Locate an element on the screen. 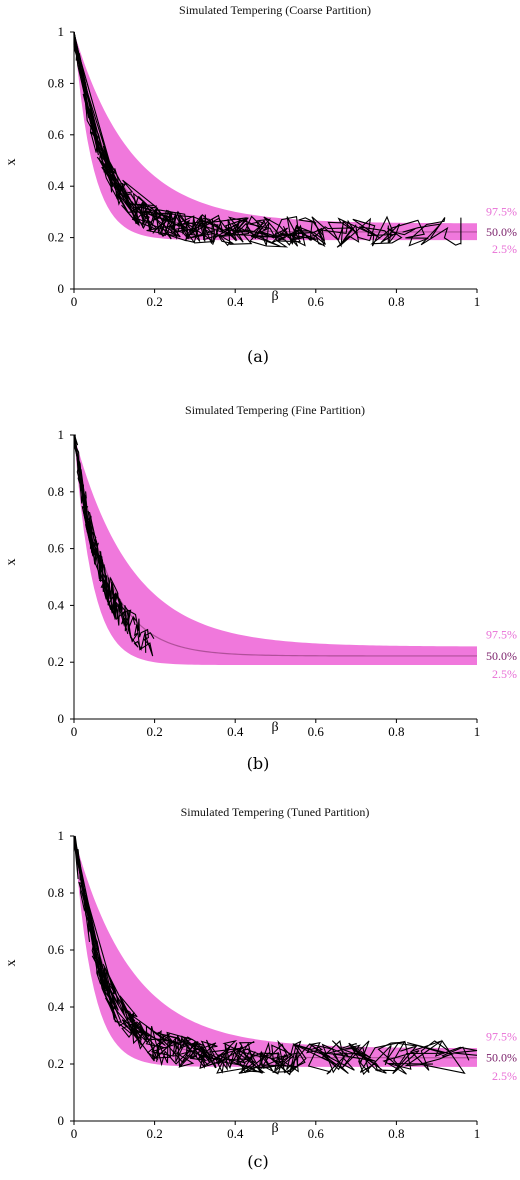 Image resolution: width=520 pixels, height=1180 pixels. panel-caption: (a) is located at coordinates (258, 356).